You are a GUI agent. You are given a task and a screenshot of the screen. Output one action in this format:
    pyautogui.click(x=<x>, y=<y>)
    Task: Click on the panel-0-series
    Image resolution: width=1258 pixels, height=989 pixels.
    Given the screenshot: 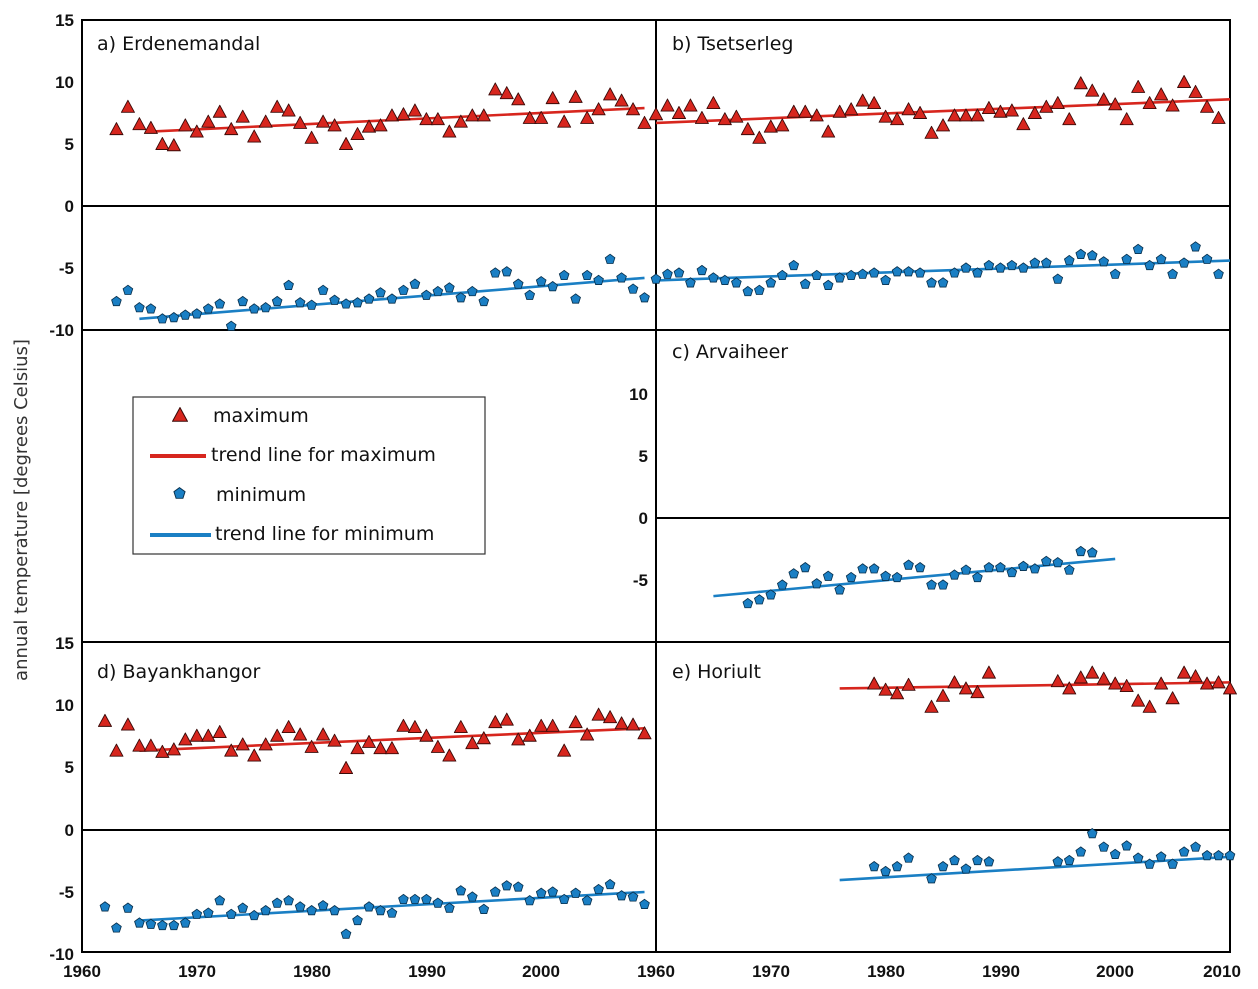 What is the action you would take?
    pyautogui.click(x=380, y=206)
    